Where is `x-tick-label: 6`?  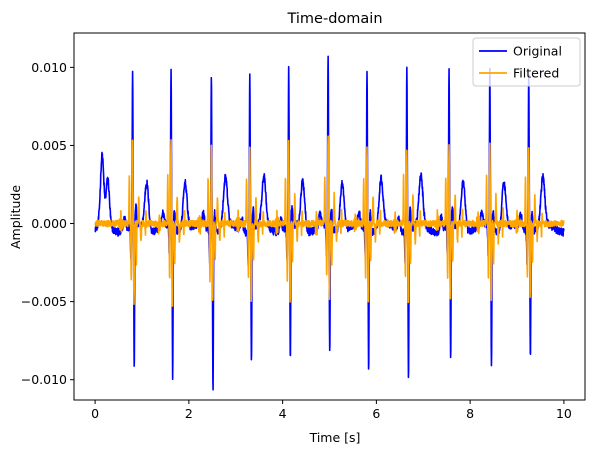
x-tick-label: 6 is located at coordinates (376, 413).